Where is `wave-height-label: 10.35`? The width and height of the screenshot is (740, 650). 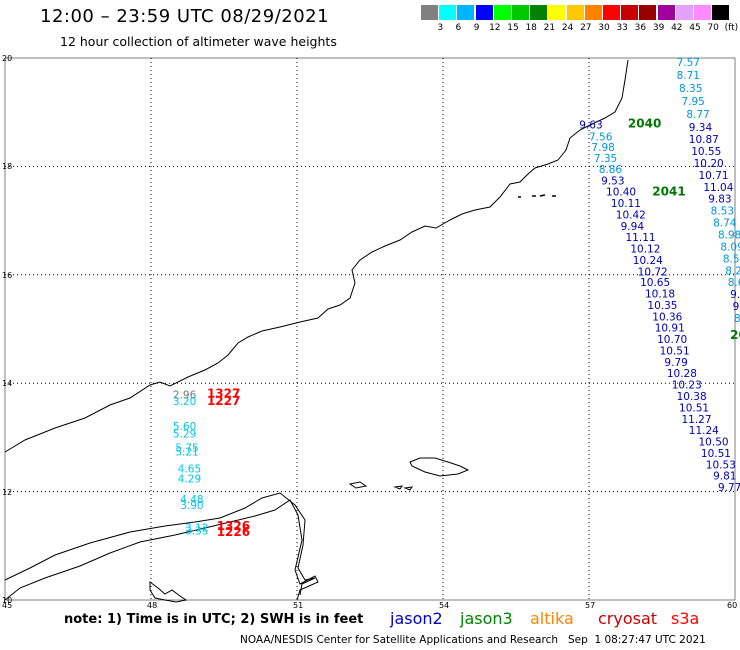
wave-height-label: 10.35 is located at coordinates (662, 306).